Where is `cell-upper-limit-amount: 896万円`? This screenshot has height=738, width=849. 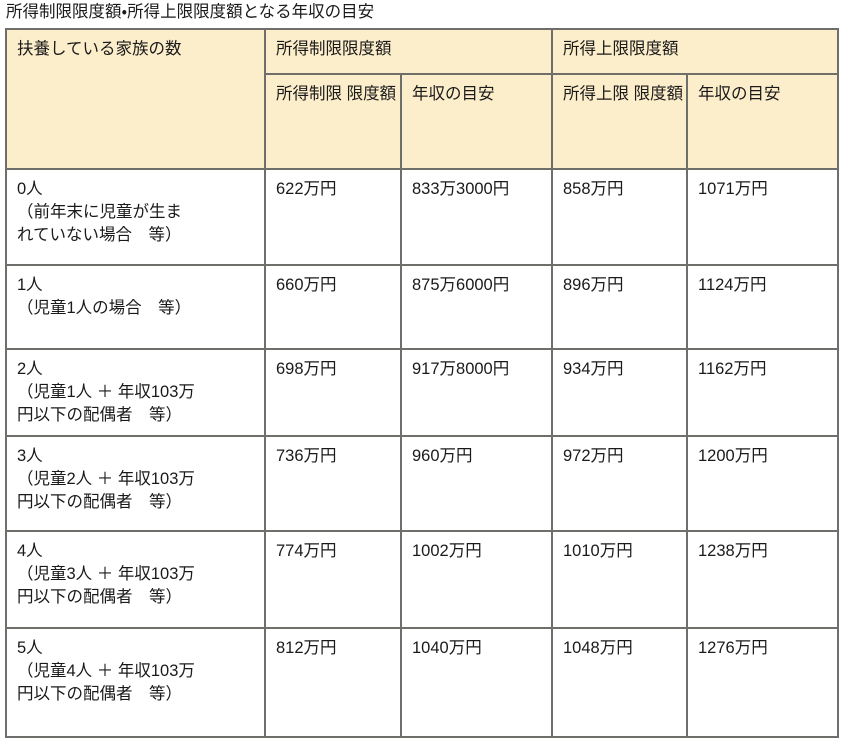 cell-upper-limit-amount: 896万円 is located at coordinates (619, 307).